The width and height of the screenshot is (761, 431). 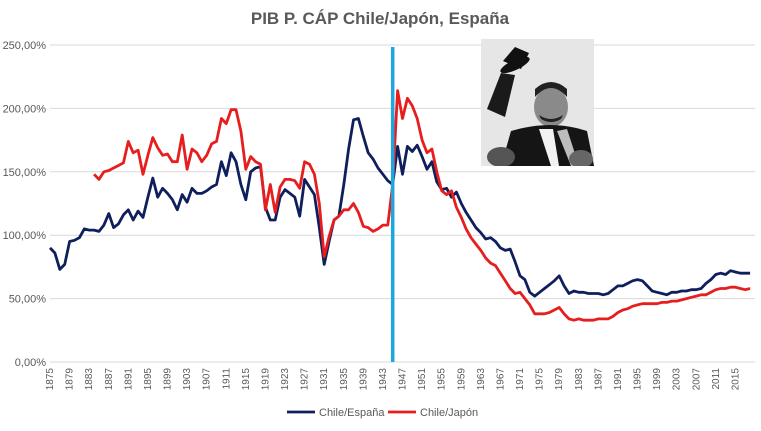 I want to click on y-tick-label: 200,00%, so click(x=25, y=109).